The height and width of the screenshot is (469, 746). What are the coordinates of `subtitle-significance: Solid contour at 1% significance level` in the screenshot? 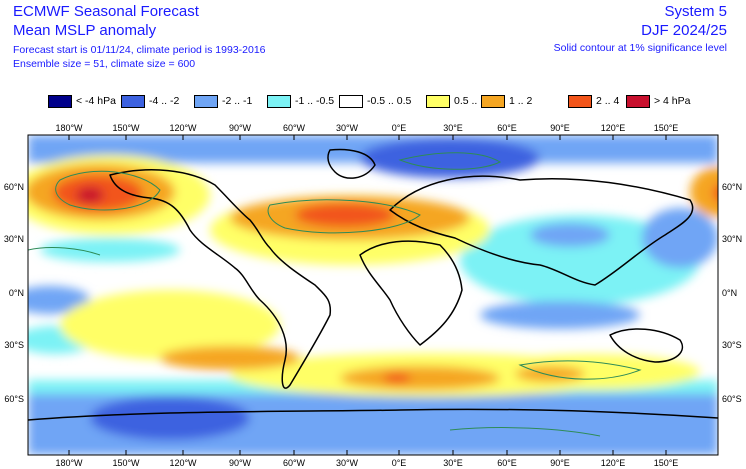 It's located at (640, 48).